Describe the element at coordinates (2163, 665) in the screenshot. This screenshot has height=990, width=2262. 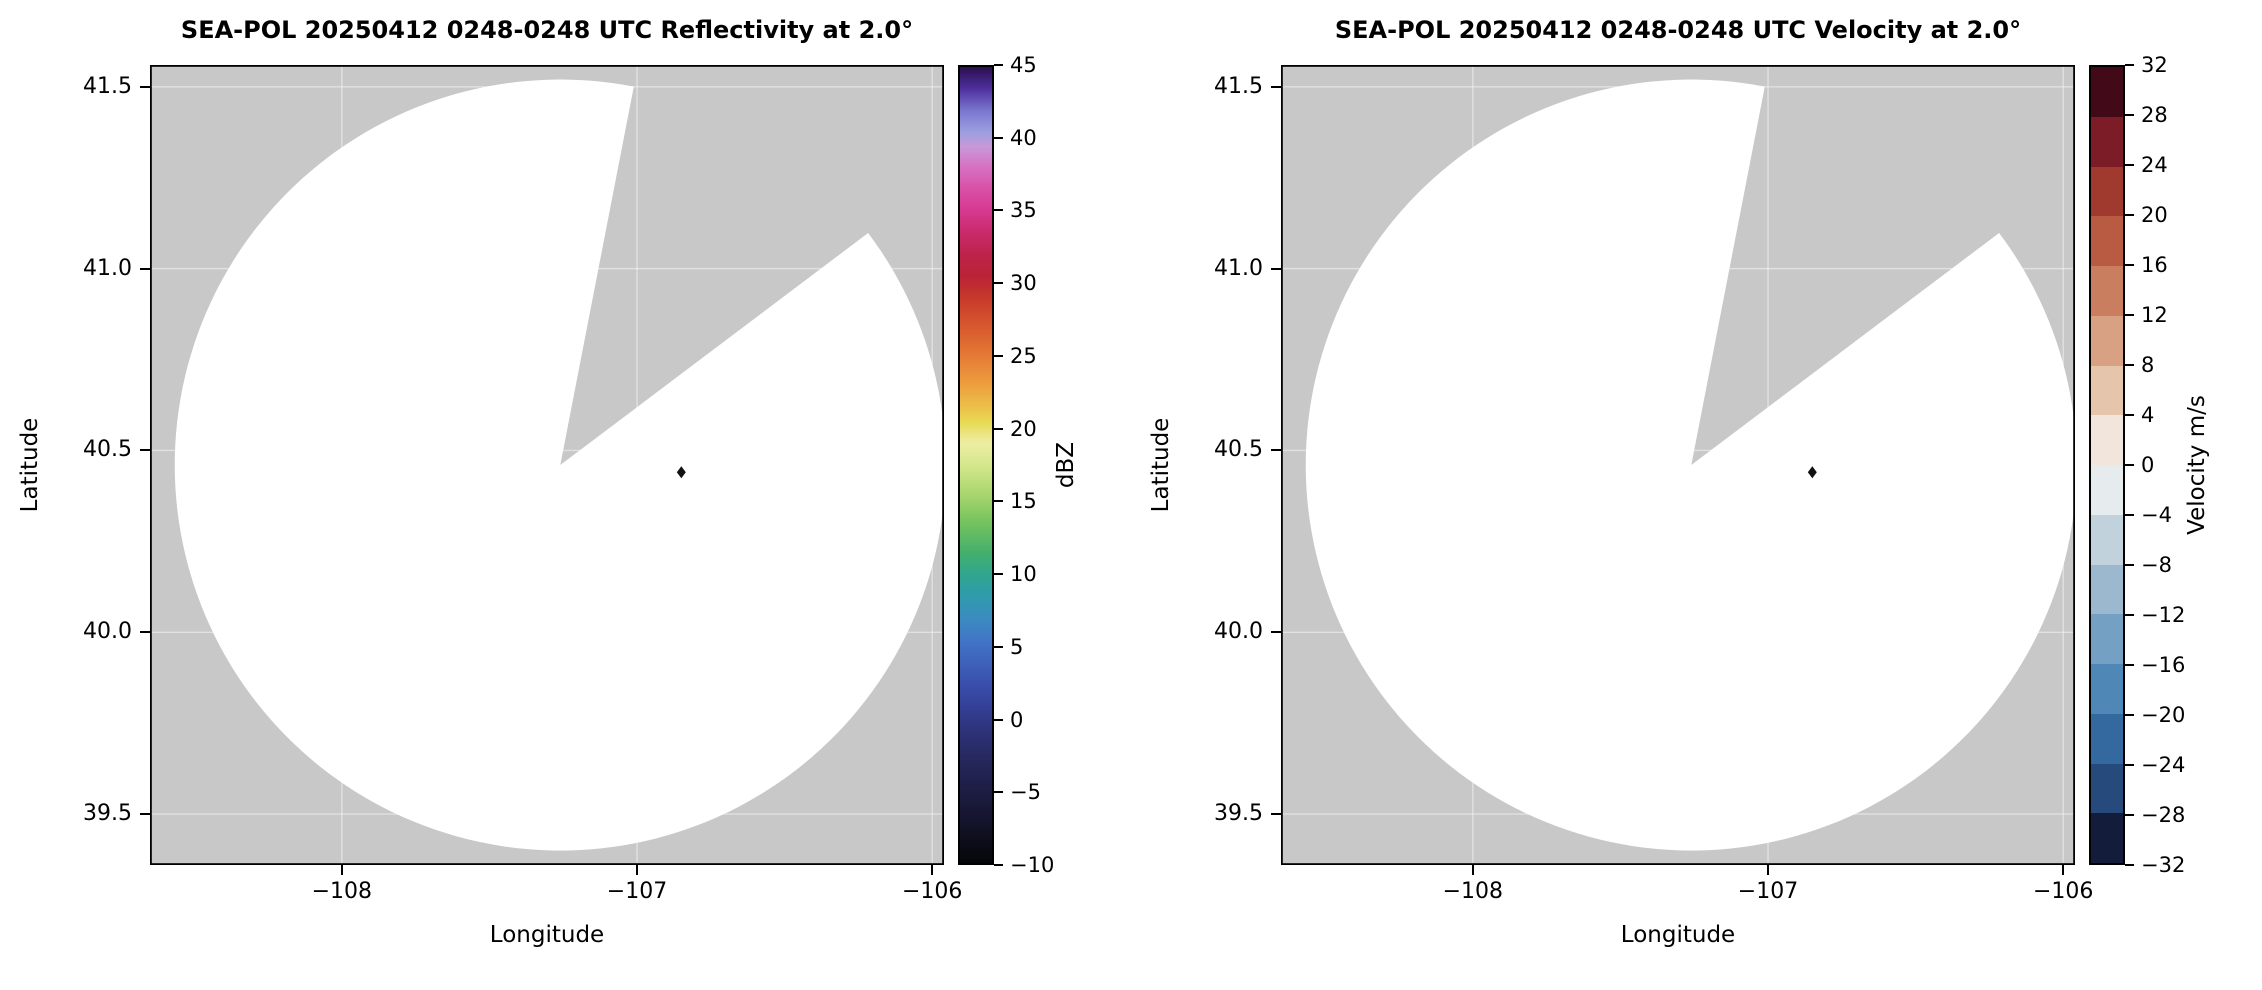
I see `colorbar-tick-label: −16` at that location.